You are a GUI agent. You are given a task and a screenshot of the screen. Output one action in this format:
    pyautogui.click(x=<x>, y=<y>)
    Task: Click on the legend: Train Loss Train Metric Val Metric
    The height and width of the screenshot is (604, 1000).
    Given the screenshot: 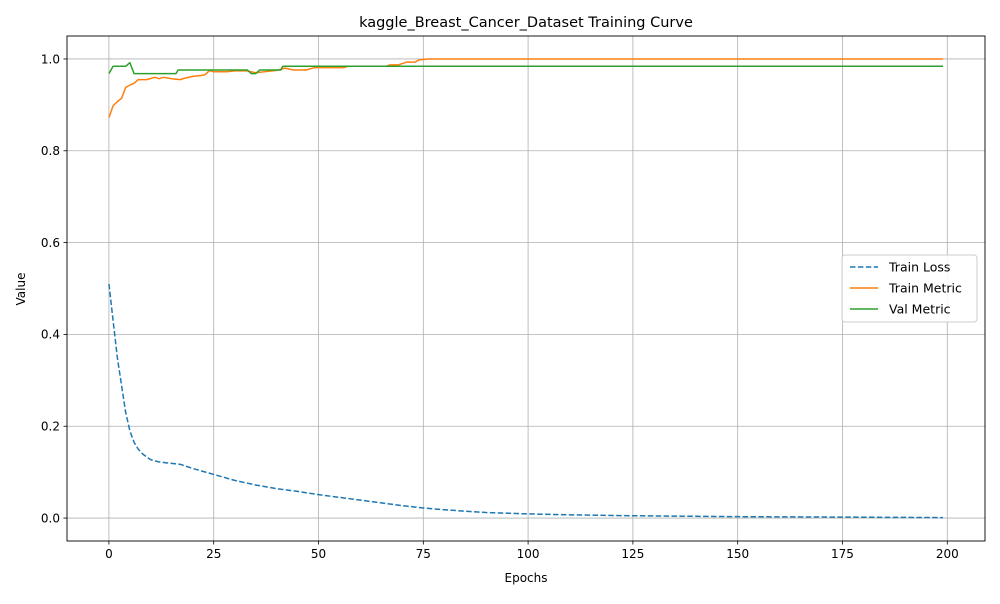 What is the action you would take?
    pyautogui.click(x=909, y=288)
    